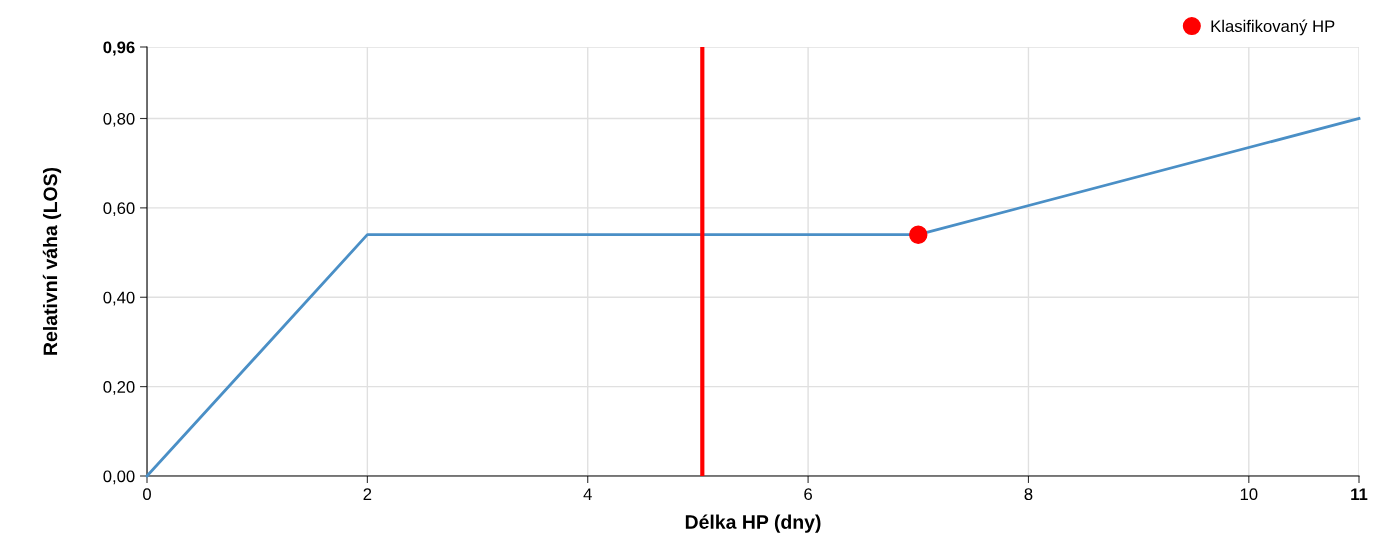  Describe the element at coordinates (1028, 494) in the screenshot. I see `x-tick-label: 8` at that location.